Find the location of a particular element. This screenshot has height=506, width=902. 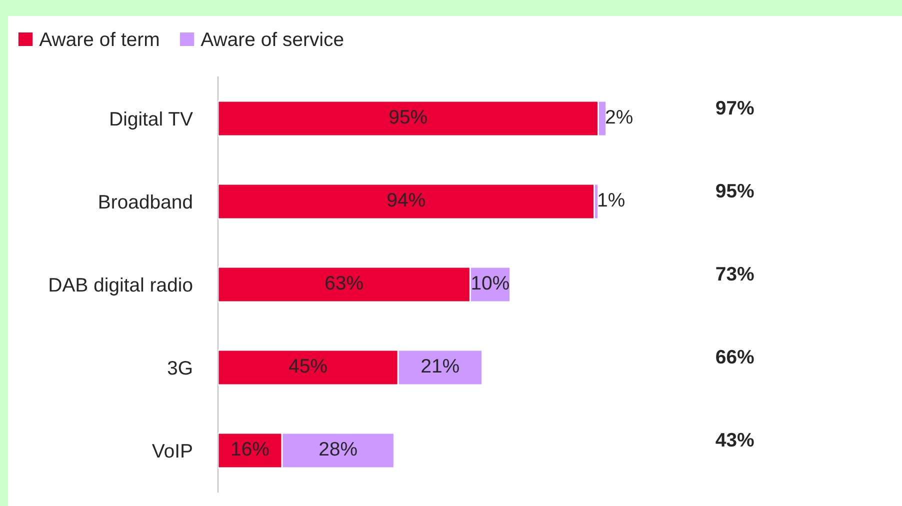

text: 66% is located at coordinates (735, 357).